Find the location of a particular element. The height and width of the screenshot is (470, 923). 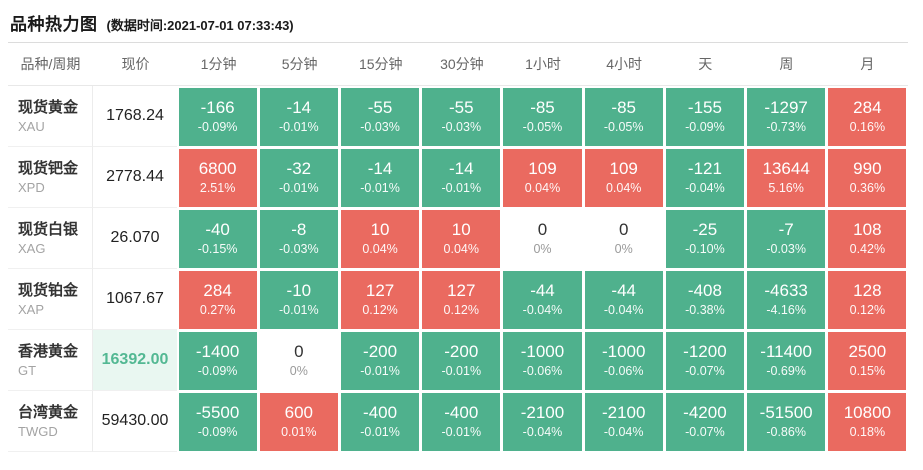

change-percent: -0.04% is located at coordinates (542, 310).